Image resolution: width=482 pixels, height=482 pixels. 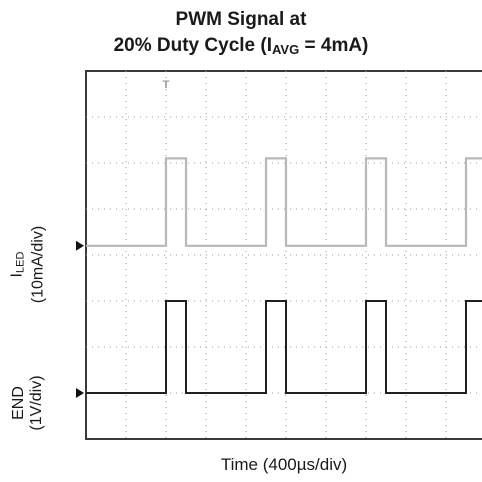 I want to click on chart-title-line2: 20% Duty Cycle (IAVG = 4mA), so click(x=241, y=46).